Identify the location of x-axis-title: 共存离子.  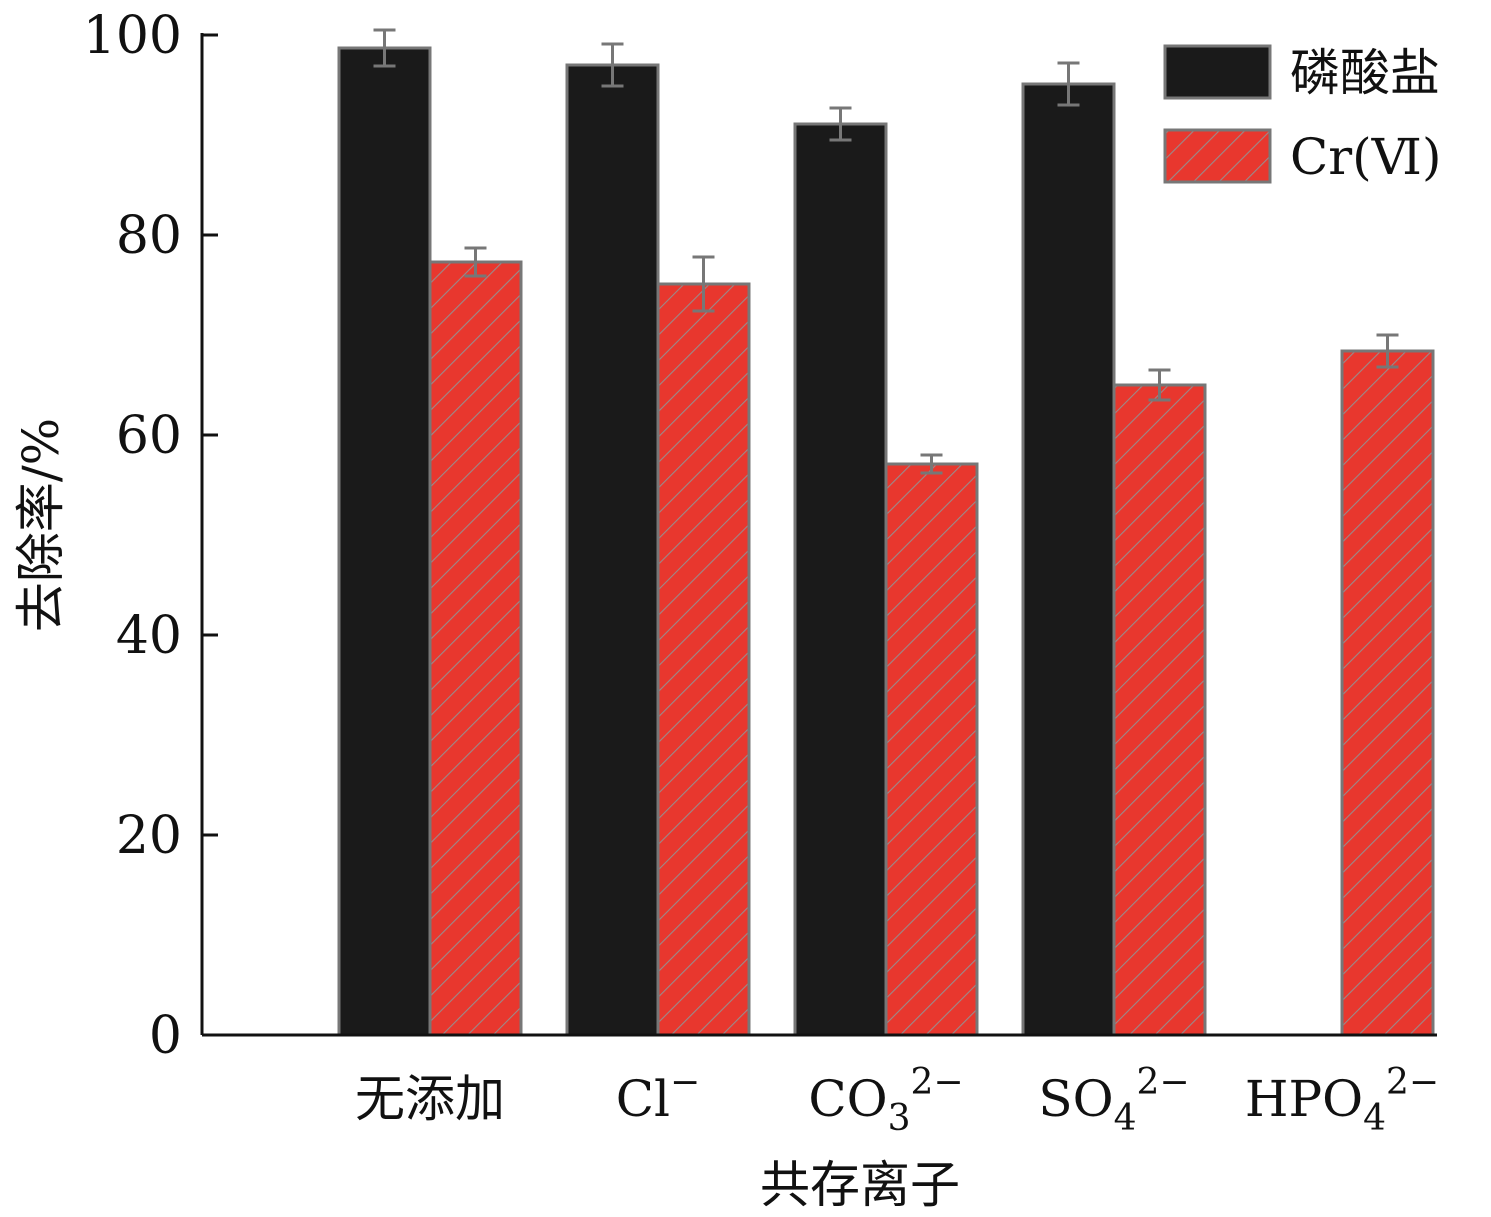
(860, 1185).